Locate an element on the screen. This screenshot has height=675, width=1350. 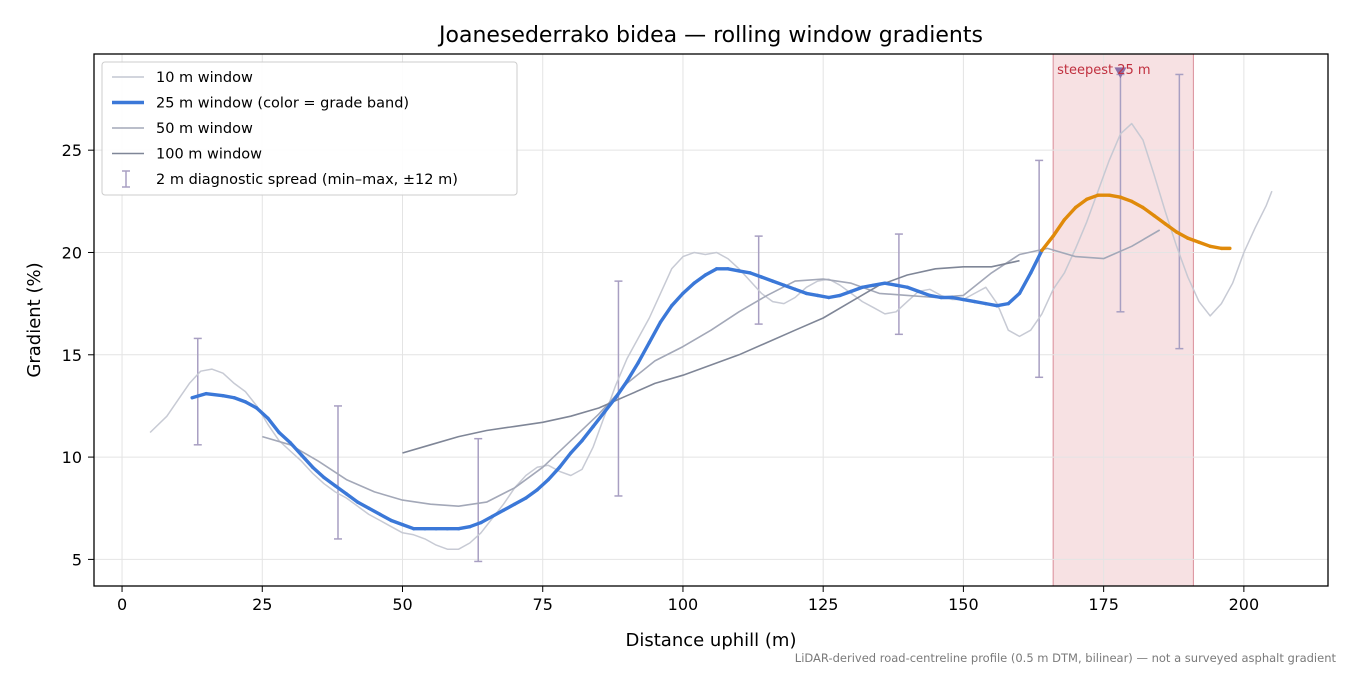
x-tick-label: 75 is located at coordinates (543, 604).